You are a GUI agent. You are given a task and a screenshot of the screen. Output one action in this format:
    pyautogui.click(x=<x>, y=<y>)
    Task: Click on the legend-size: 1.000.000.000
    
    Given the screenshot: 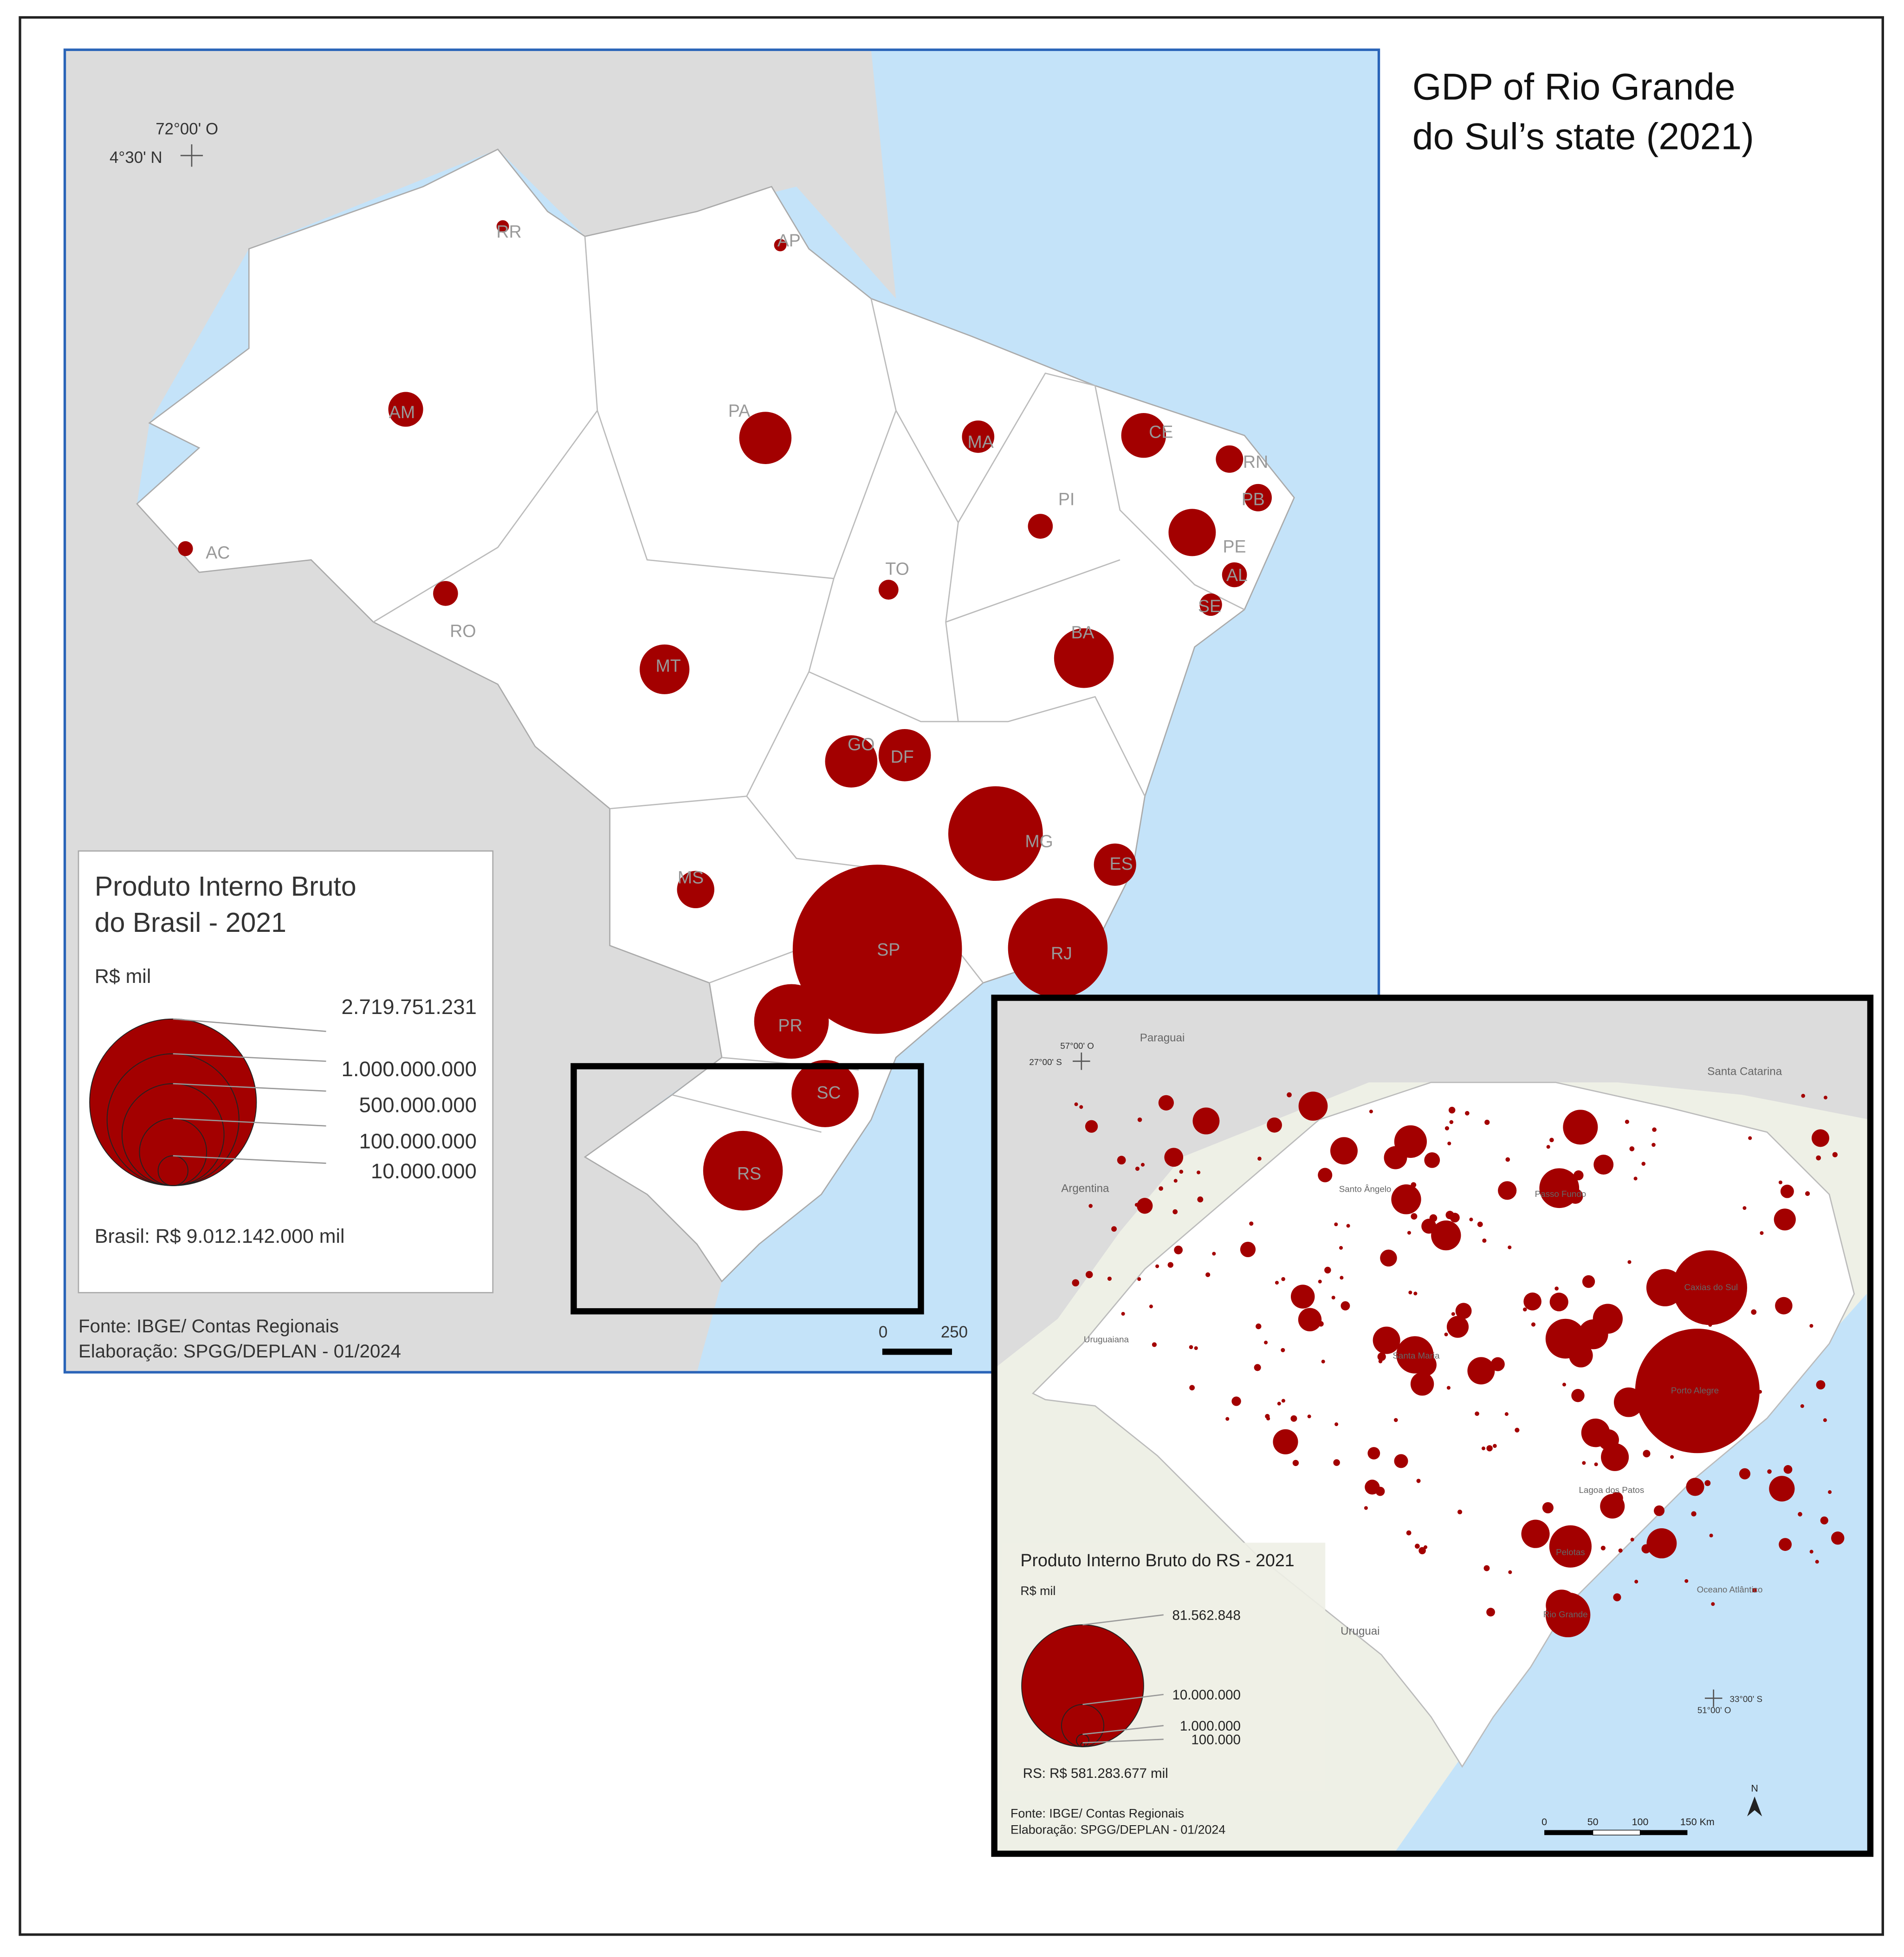 What is the action you would take?
    pyautogui.click(x=409, y=1069)
    